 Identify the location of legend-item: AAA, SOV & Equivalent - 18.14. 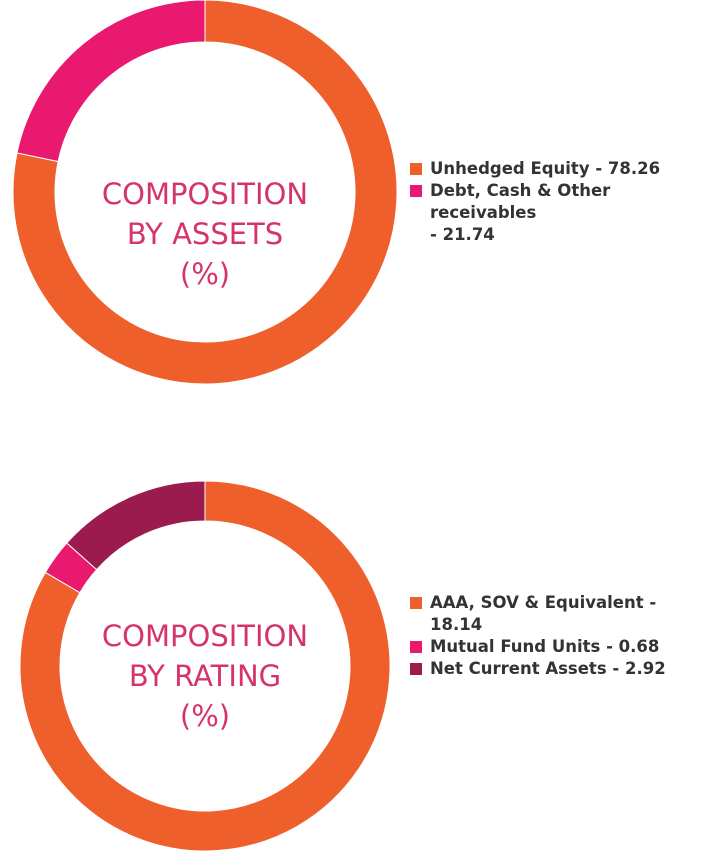
(538, 614).